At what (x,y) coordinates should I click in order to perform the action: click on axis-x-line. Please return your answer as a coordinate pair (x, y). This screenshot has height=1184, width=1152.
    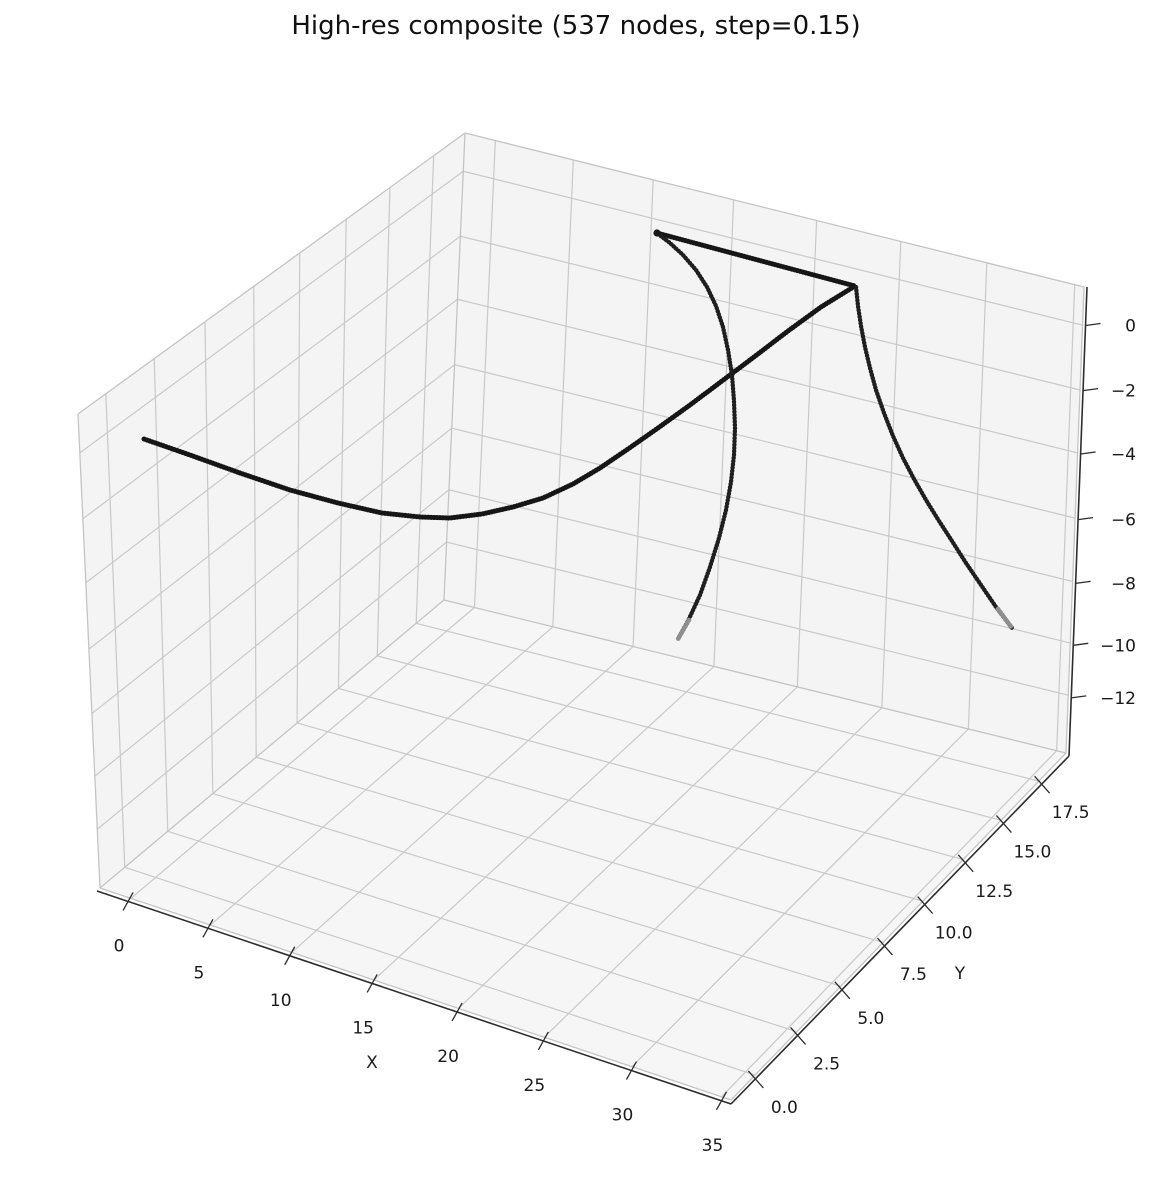
    Looking at the image, I should click on (414, 997).